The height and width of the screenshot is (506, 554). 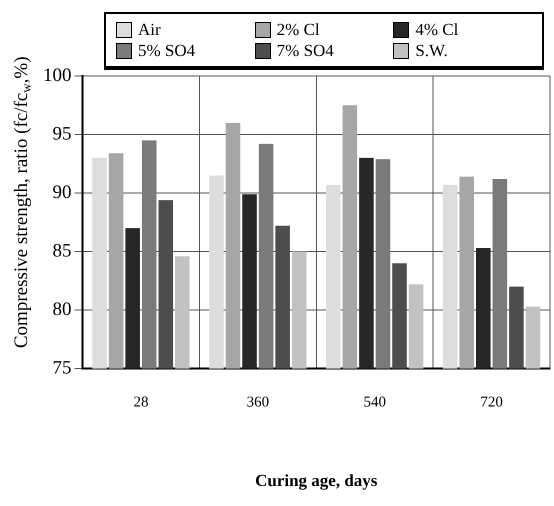 I want to click on legend-label: 4% Cl, so click(x=436, y=29).